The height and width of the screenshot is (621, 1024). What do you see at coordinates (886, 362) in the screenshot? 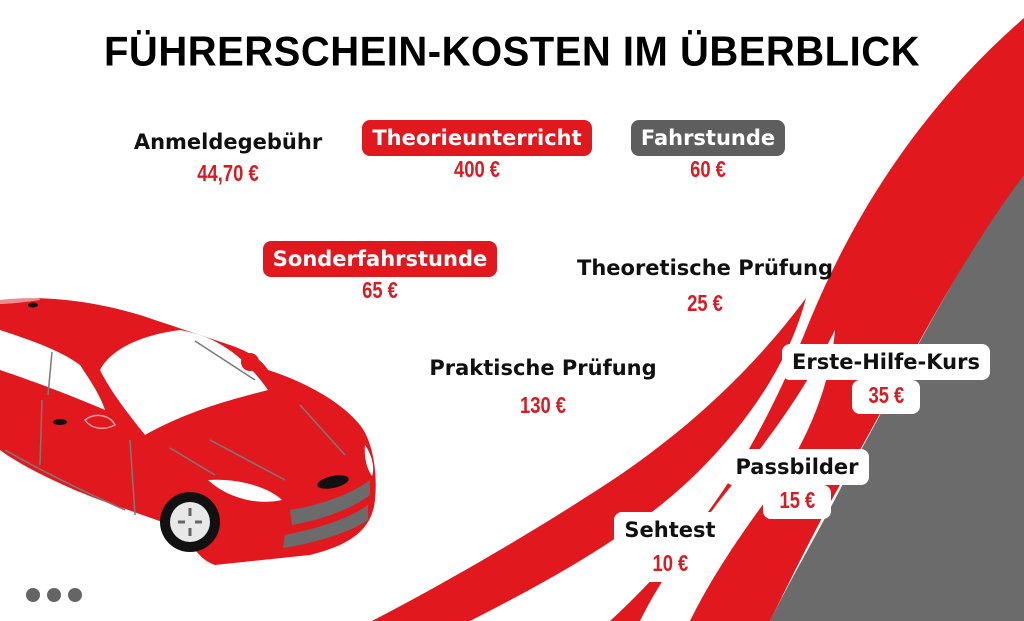
I see `cost-label: Erste-Hilfe-Kurs` at bounding box center [886, 362].